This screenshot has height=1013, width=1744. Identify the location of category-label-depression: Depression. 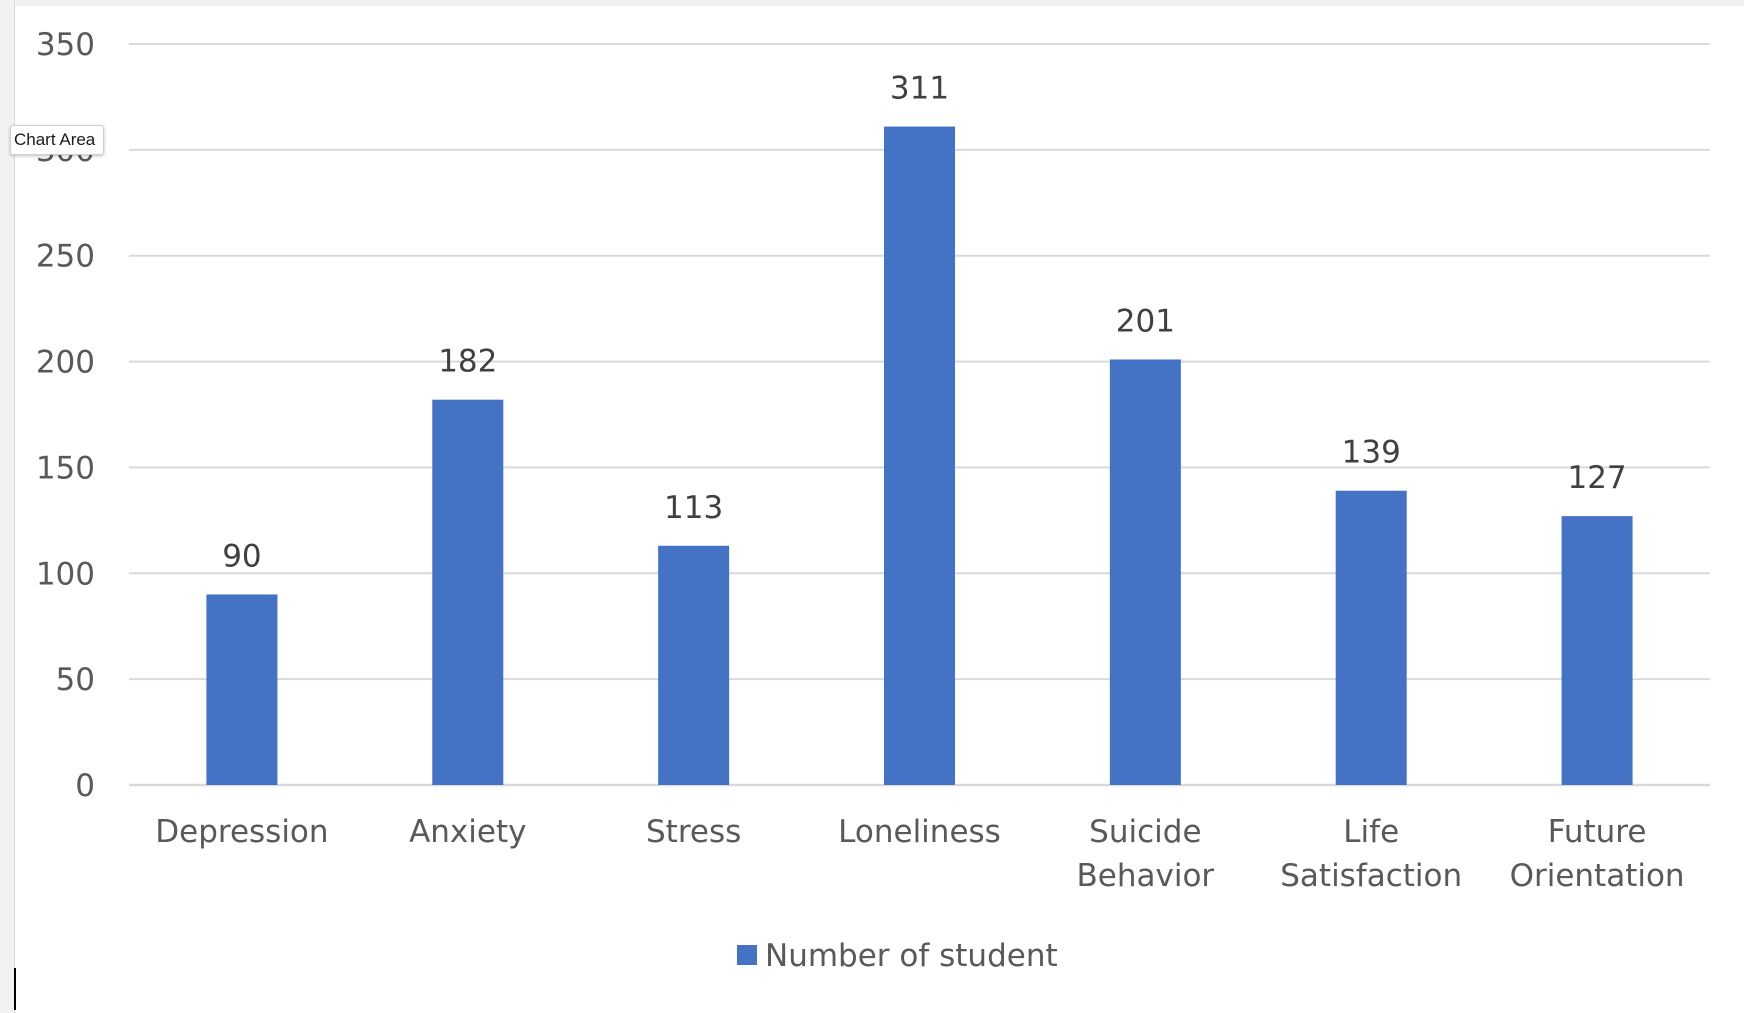
(241, 832).